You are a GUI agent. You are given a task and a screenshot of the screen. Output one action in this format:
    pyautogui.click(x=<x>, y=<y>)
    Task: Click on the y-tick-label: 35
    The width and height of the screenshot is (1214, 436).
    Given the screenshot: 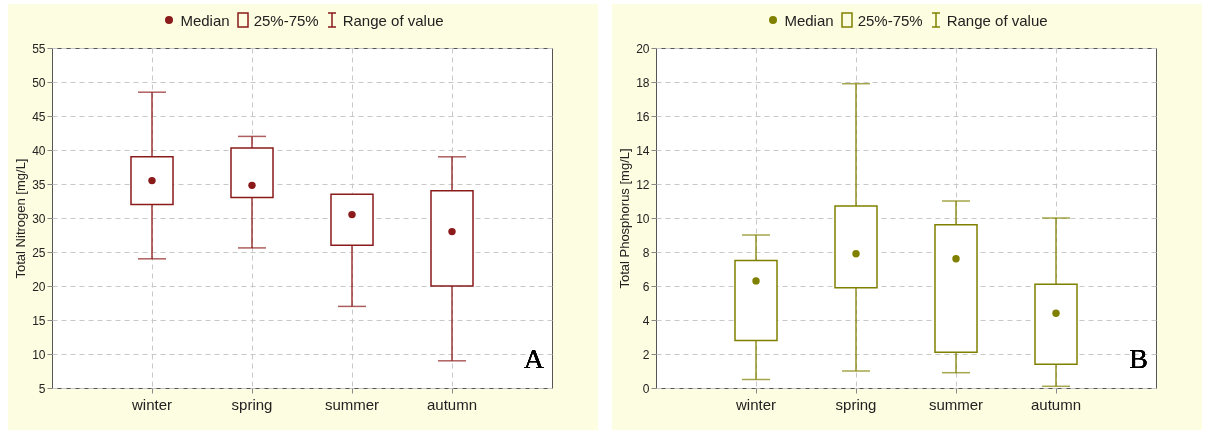 What is the action you would take?
    pyautogui.click(x=39, y=184)
    